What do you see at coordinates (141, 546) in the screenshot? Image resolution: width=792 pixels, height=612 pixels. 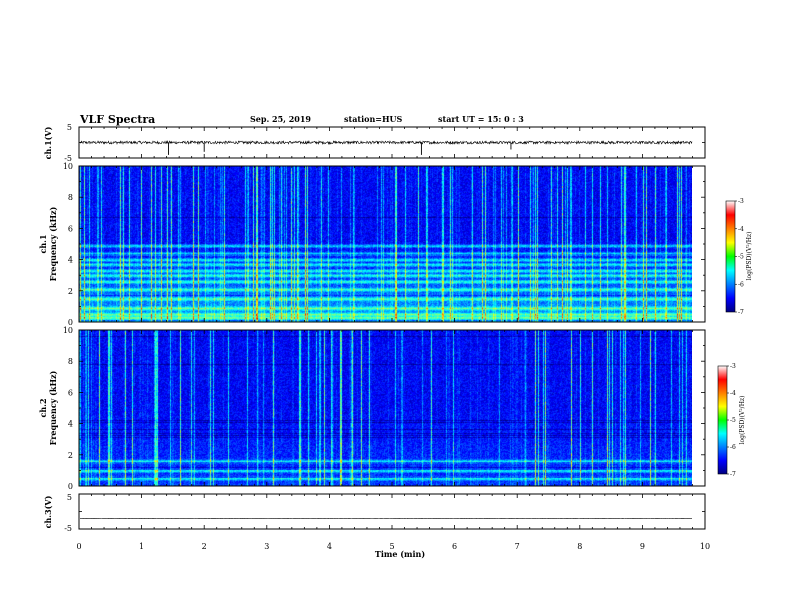 I see `x-tick-label: 1` at bounding box center [141, 546].